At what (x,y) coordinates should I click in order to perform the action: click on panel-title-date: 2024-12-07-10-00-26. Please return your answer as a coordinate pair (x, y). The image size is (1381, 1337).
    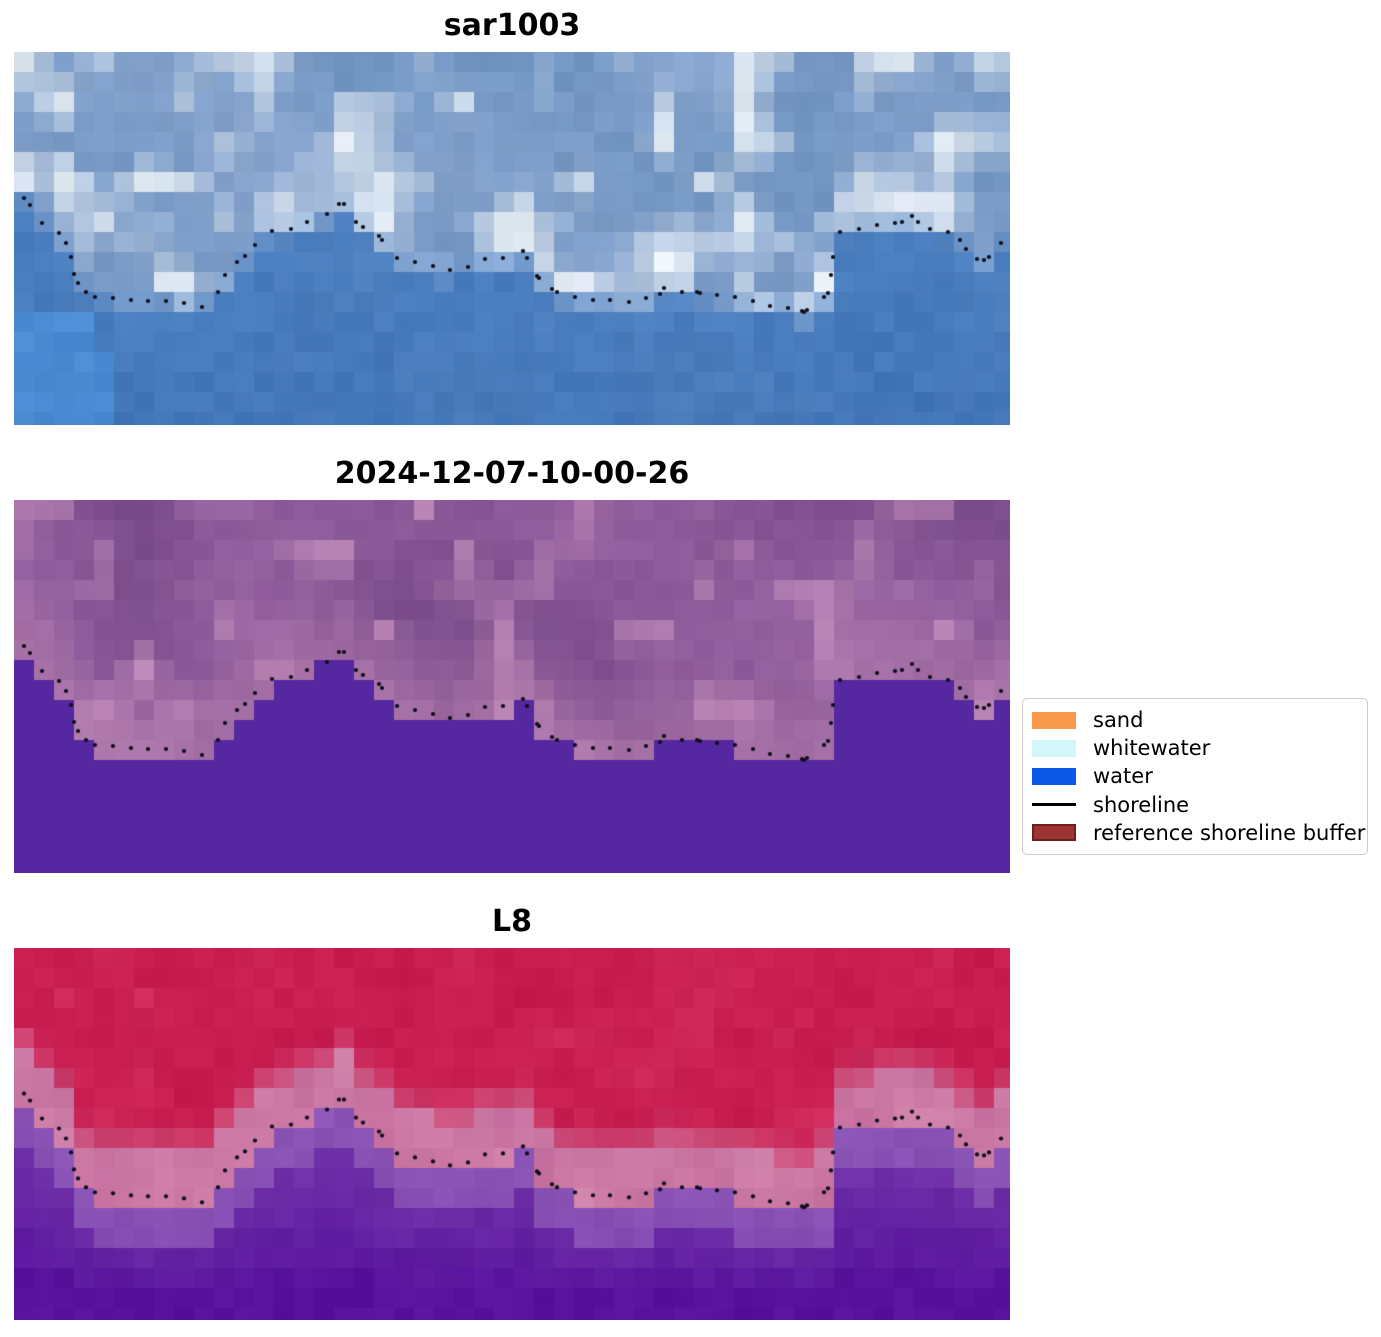
    Looking at the image, I should click on (512, 473).